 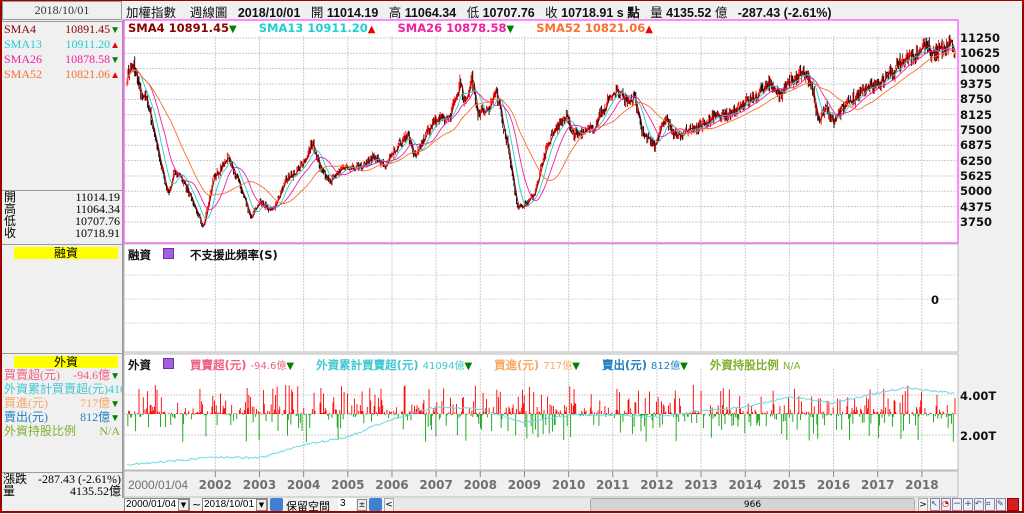 What do you see at coordinates (95, 417) in the screenshot?
I see `foreign-value: 812億` at bounding box center [95, 417].